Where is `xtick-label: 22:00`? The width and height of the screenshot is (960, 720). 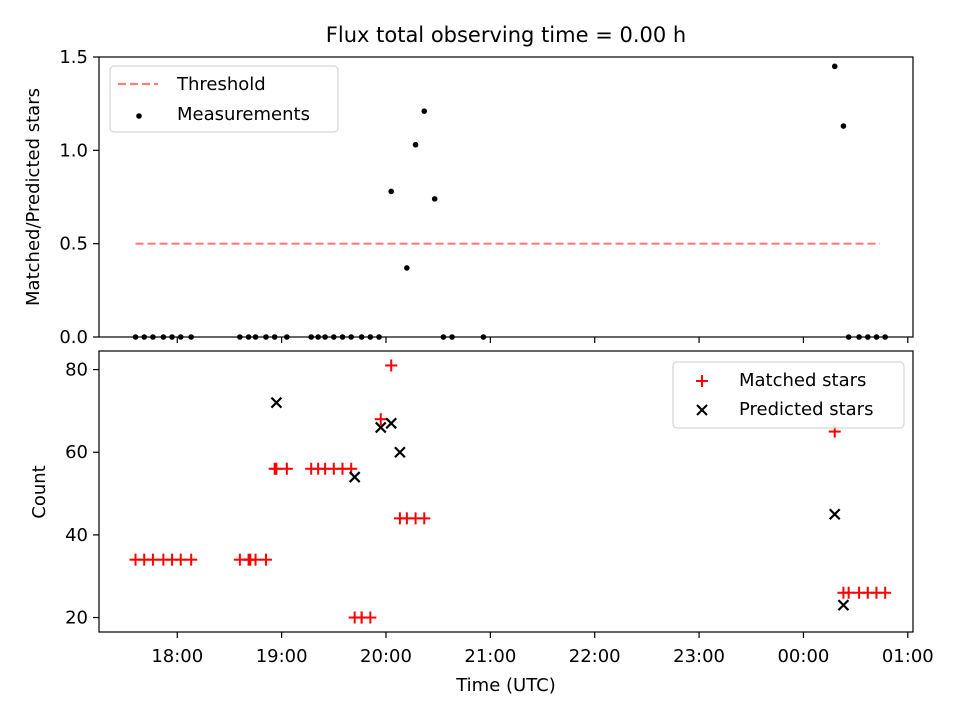 xtick-label: 22:00 is located at coordinates (595, 656).